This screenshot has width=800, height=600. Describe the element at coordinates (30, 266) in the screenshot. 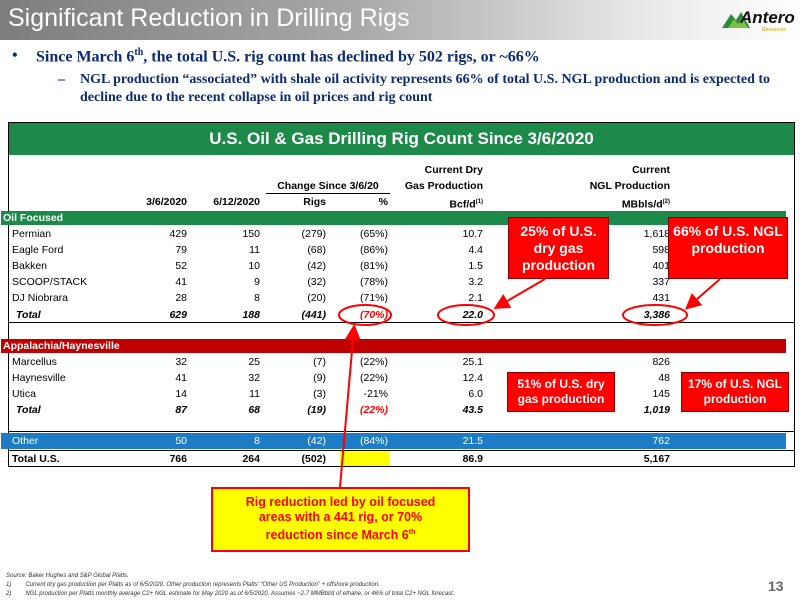

I see `cell-name: Bakken` at that location.